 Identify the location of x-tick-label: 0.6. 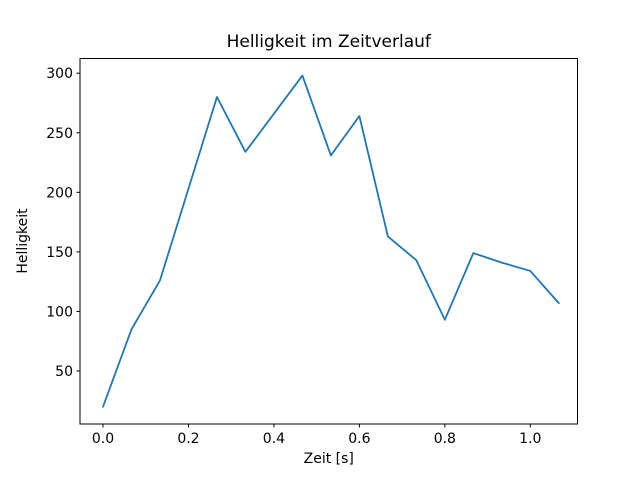
(359, 439).